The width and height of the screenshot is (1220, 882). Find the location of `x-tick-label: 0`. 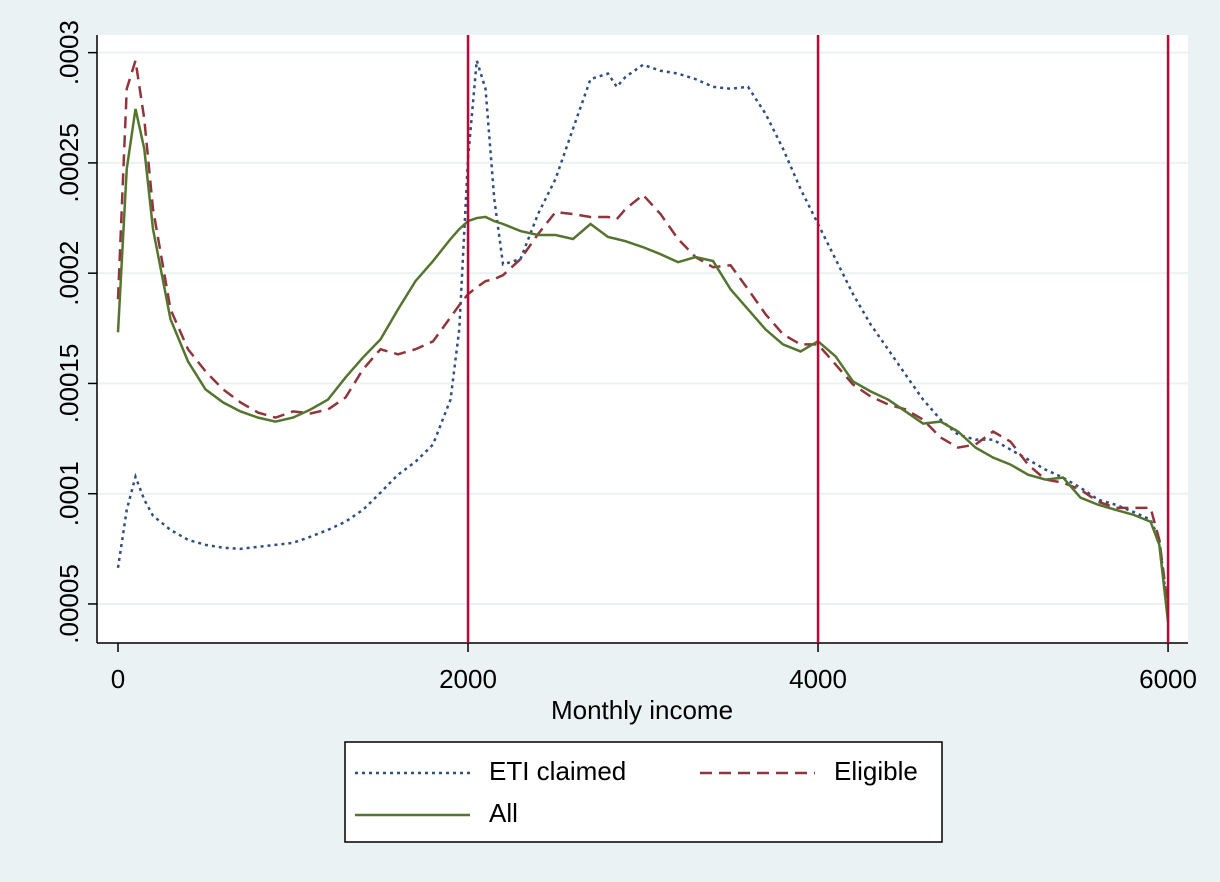

x-tick-label: 0 is located at coordinates (118, 679).